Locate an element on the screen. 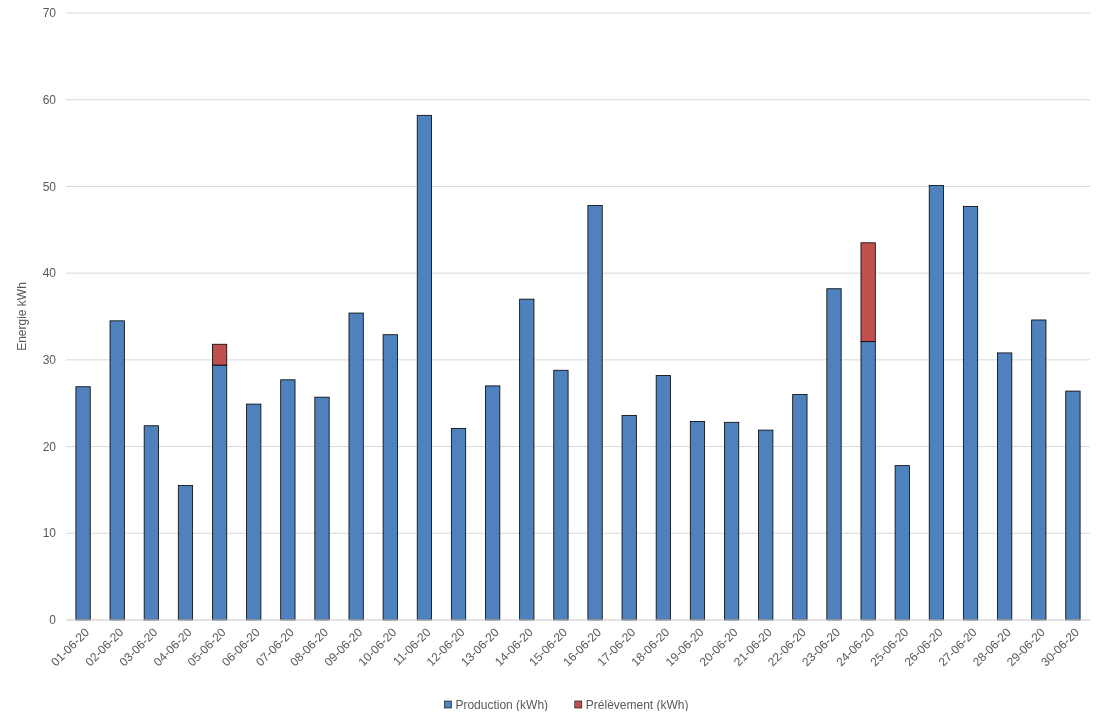 This screenshot has height=719, width=1106. y-tick-label: 50 is located at coordinates (49, 186).